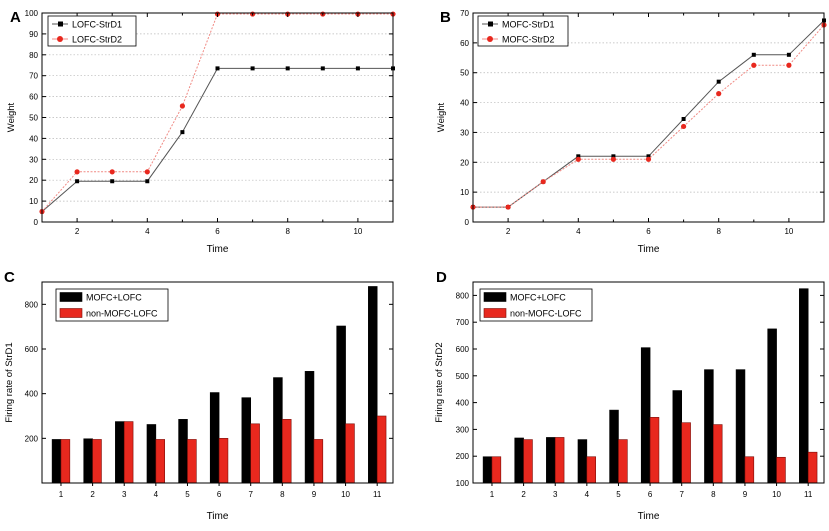  Describe the element at coordinates (463, 429) in the screenshot. I see `y-tick-label: 300` at that location.